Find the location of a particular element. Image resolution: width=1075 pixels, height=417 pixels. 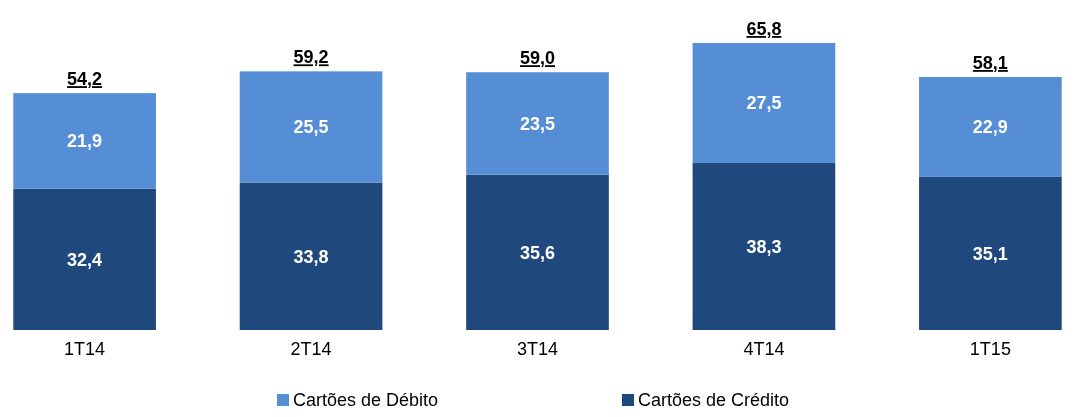

legend-label: Cartões de Crédito is located at coordinates (714, 400).